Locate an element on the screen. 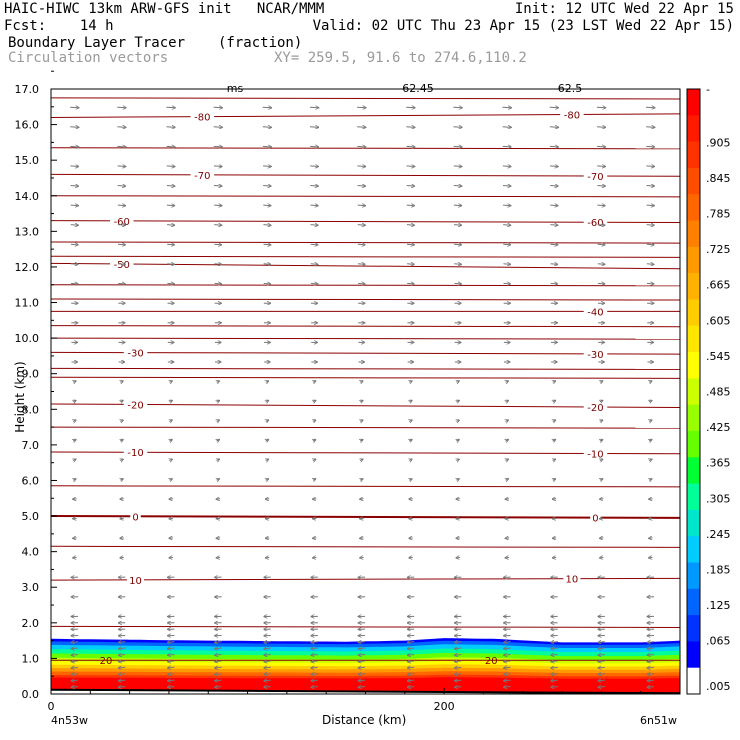 This screenshot has height=740, width=740. contour-line--80 is located at coordinates (365, 115).